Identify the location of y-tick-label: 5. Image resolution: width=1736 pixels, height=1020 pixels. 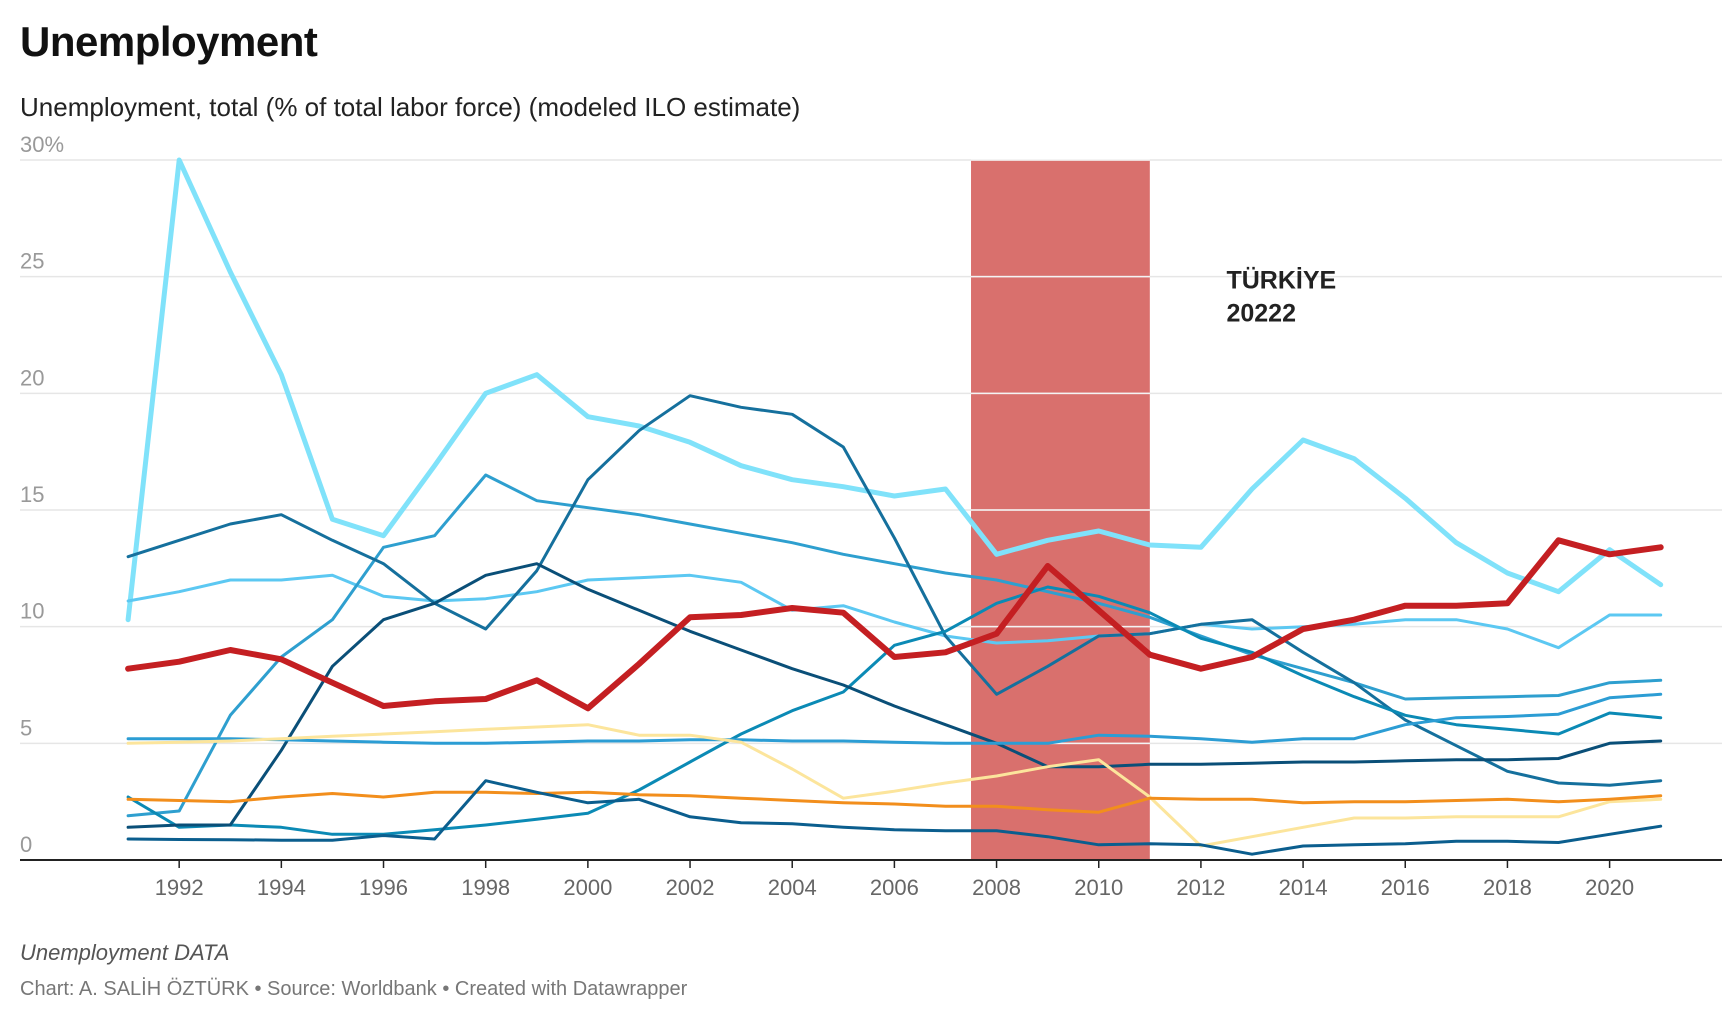
(26, 727).